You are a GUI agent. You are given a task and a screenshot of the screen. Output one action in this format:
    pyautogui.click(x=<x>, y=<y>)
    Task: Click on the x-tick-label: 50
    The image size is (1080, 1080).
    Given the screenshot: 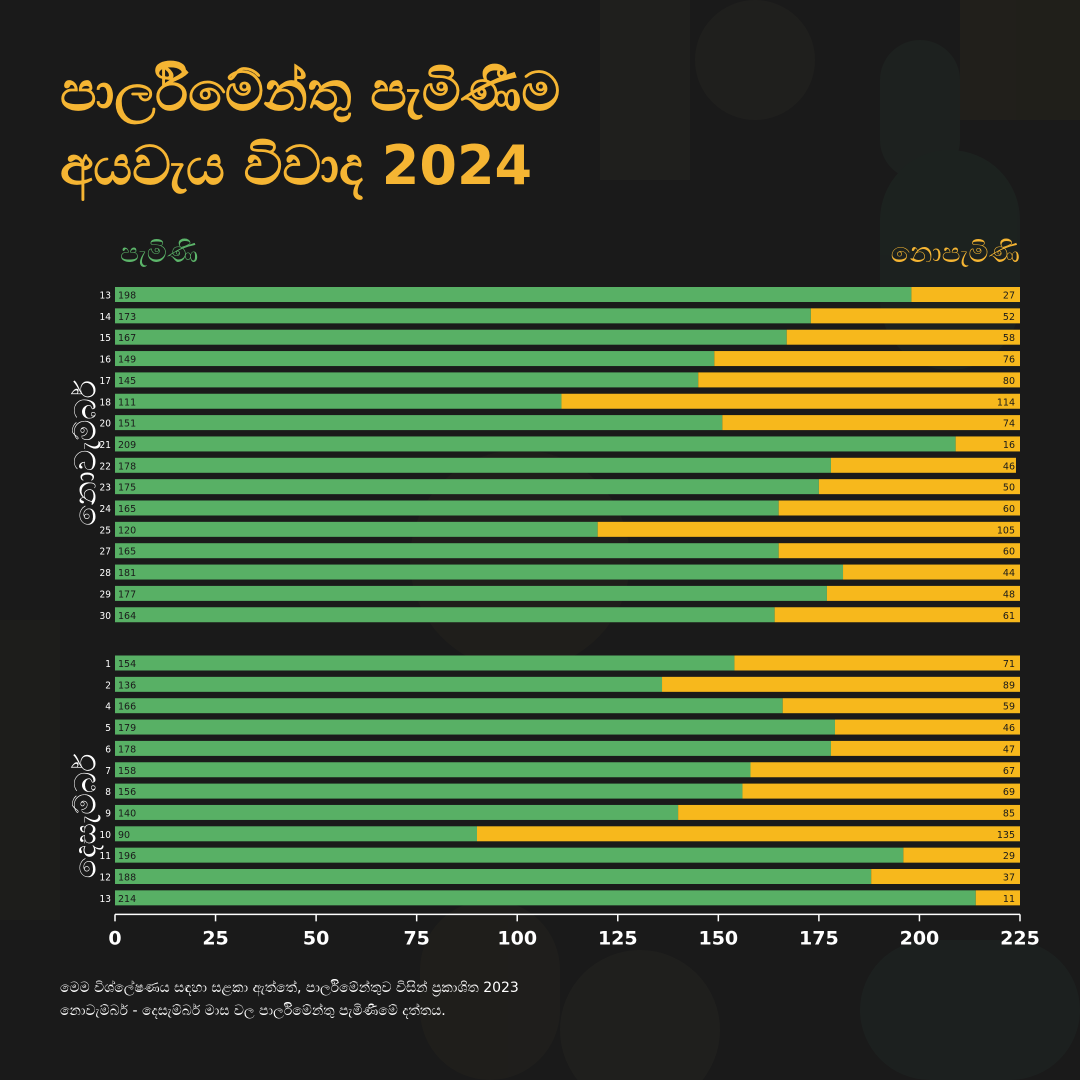 What is the action you would take?
    pyautogui.click(x=316, y=938)
    